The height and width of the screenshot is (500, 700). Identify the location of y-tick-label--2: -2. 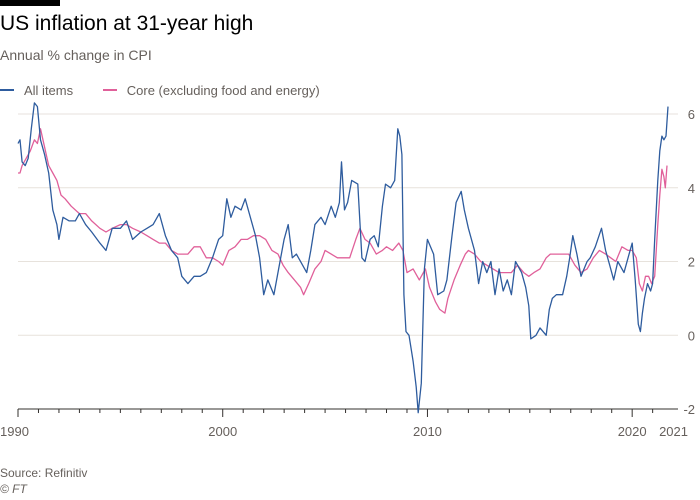
(689, 409).